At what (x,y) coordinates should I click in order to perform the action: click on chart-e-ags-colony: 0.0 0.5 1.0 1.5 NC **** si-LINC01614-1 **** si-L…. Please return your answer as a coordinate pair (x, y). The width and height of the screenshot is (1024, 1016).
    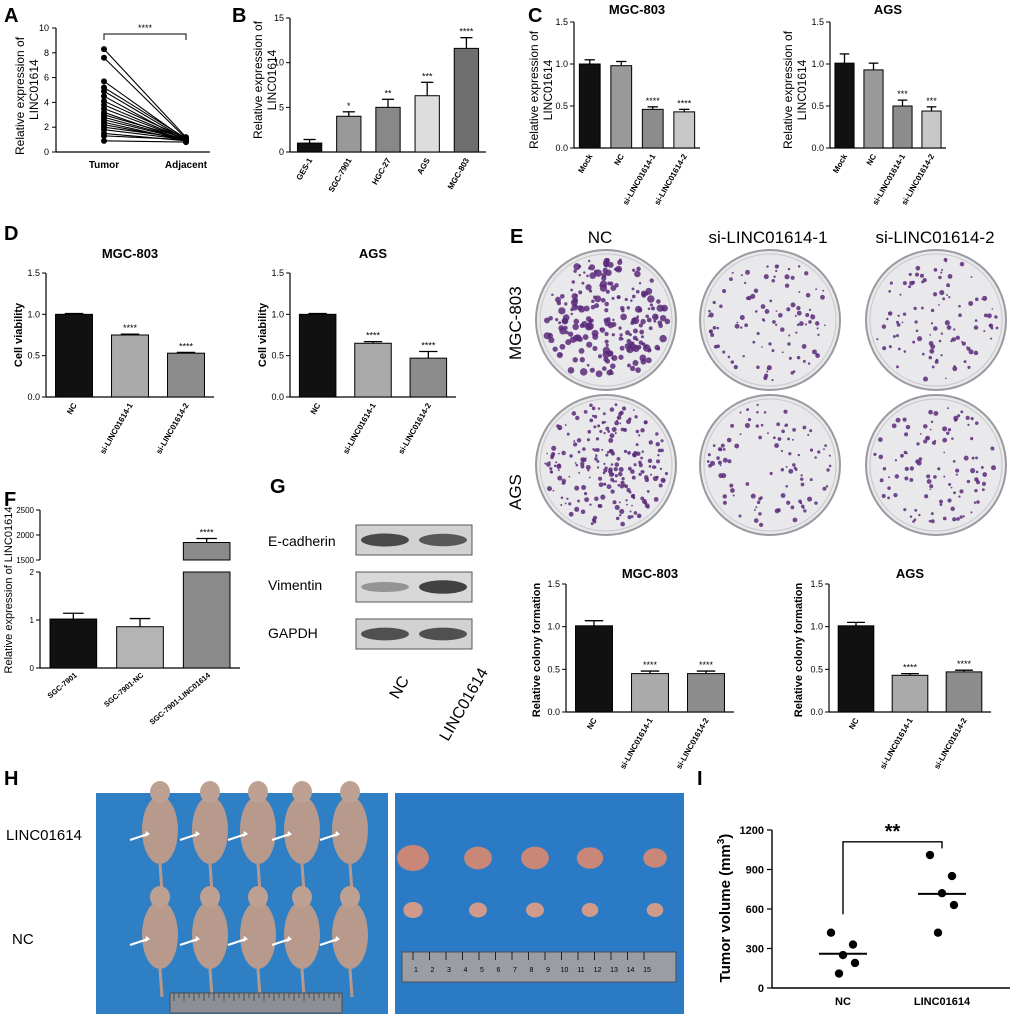
    Looking at the image, I should click on (892, 668).